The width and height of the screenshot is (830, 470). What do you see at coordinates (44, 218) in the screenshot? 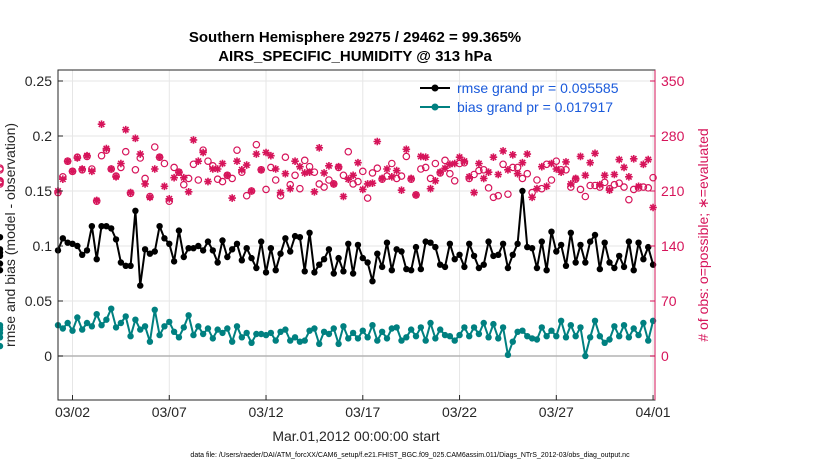
I see `y-left-axis-ticks: 0 0.05 0.1 0.15 0.2 0.25` at bounding box center [44, 218].